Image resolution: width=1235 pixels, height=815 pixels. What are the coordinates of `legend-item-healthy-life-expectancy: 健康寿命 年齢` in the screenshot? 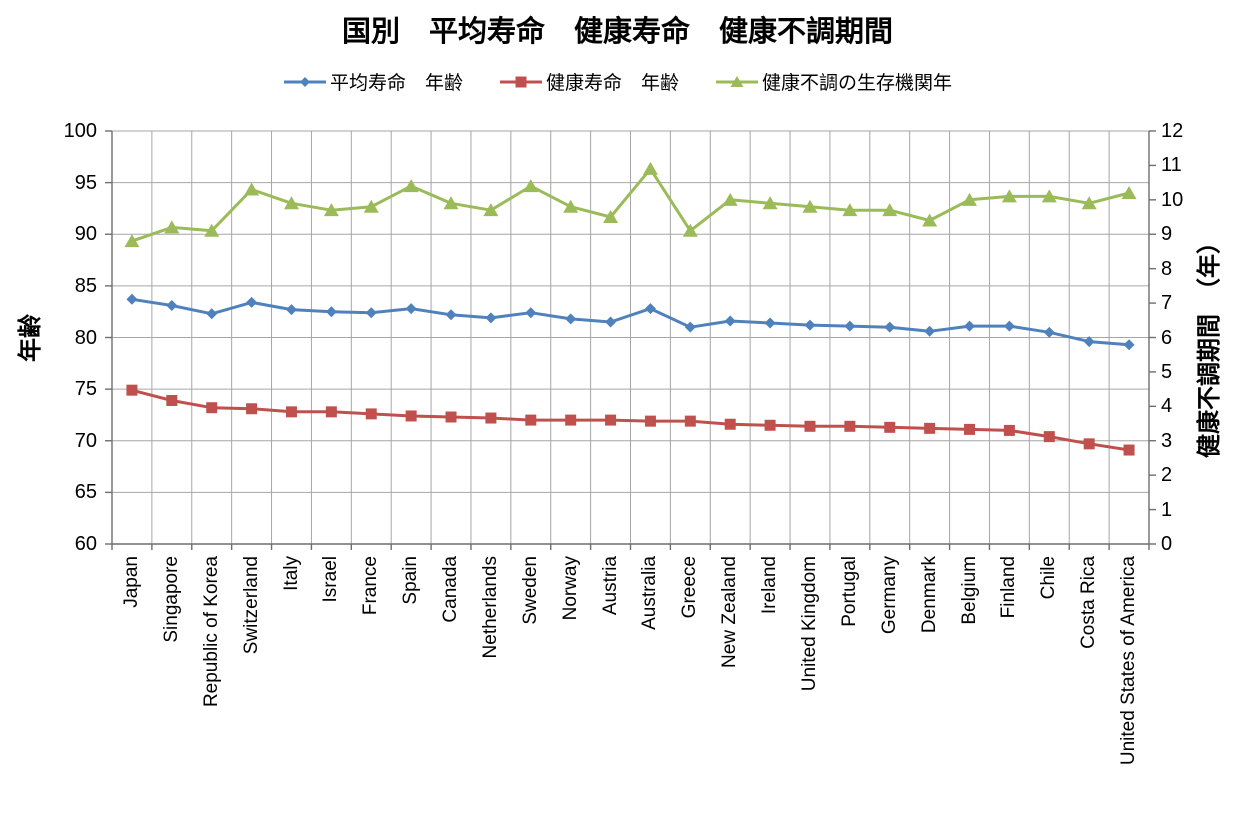 It's located at (589, 81).